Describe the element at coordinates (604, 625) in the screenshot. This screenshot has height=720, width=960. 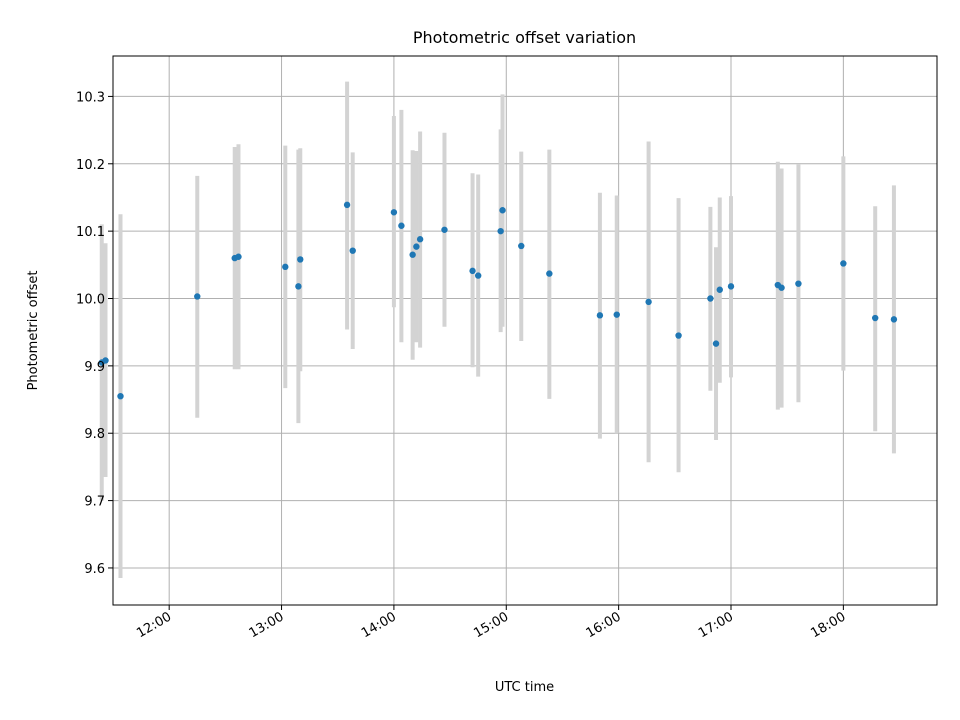
I see `x-tick-label: 16:00` at that location.